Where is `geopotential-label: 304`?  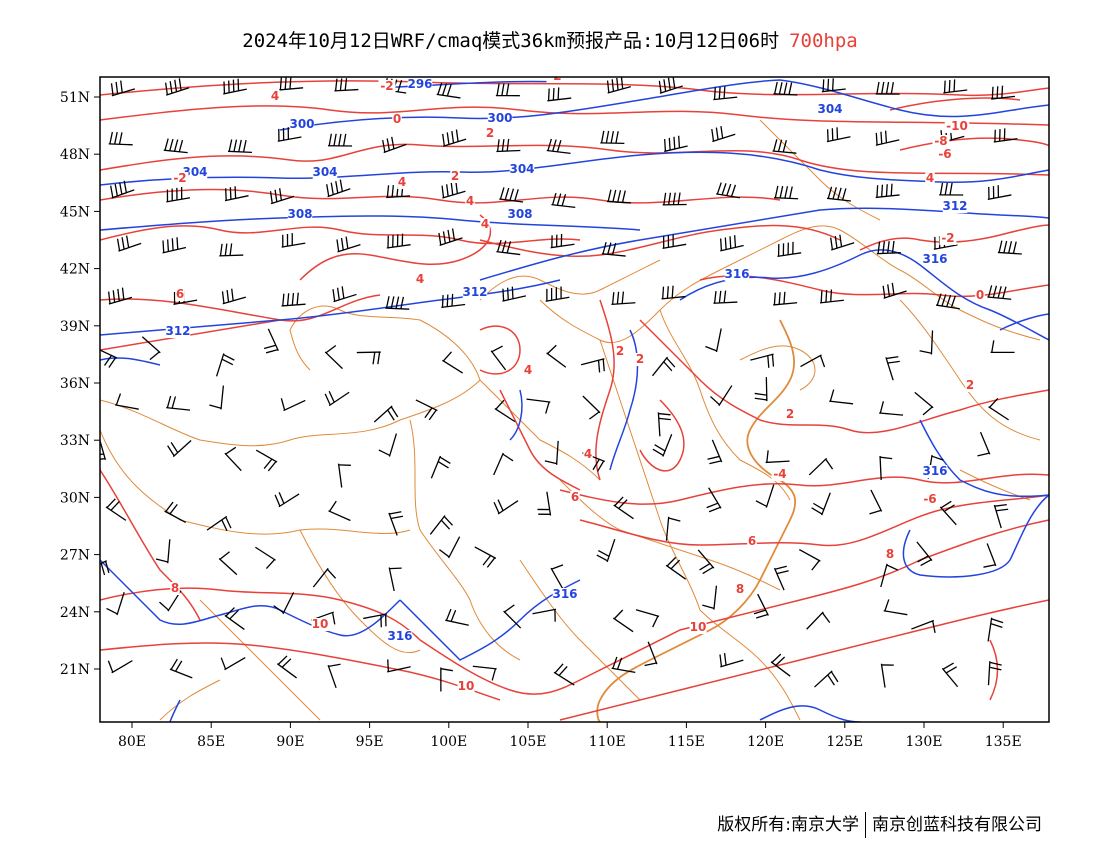
geopotential-label: 304 is located at coordinates (829, 109).